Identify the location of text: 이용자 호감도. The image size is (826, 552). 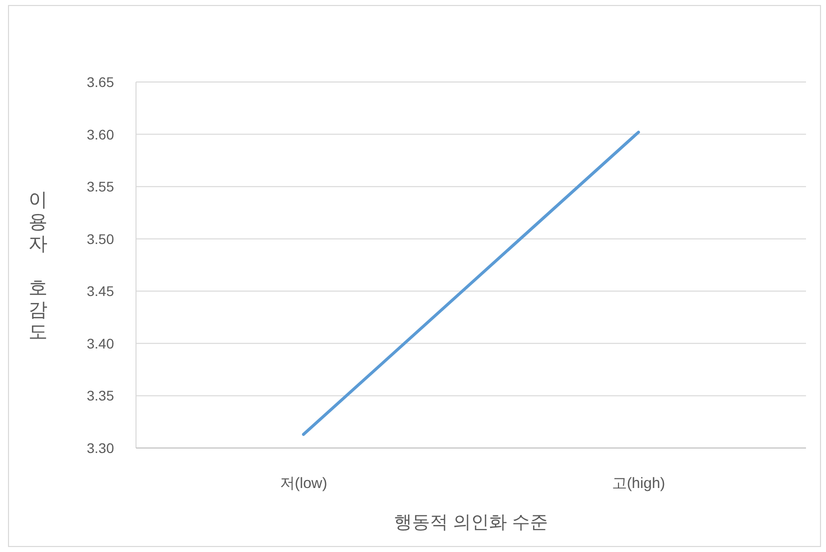
(38, 266).